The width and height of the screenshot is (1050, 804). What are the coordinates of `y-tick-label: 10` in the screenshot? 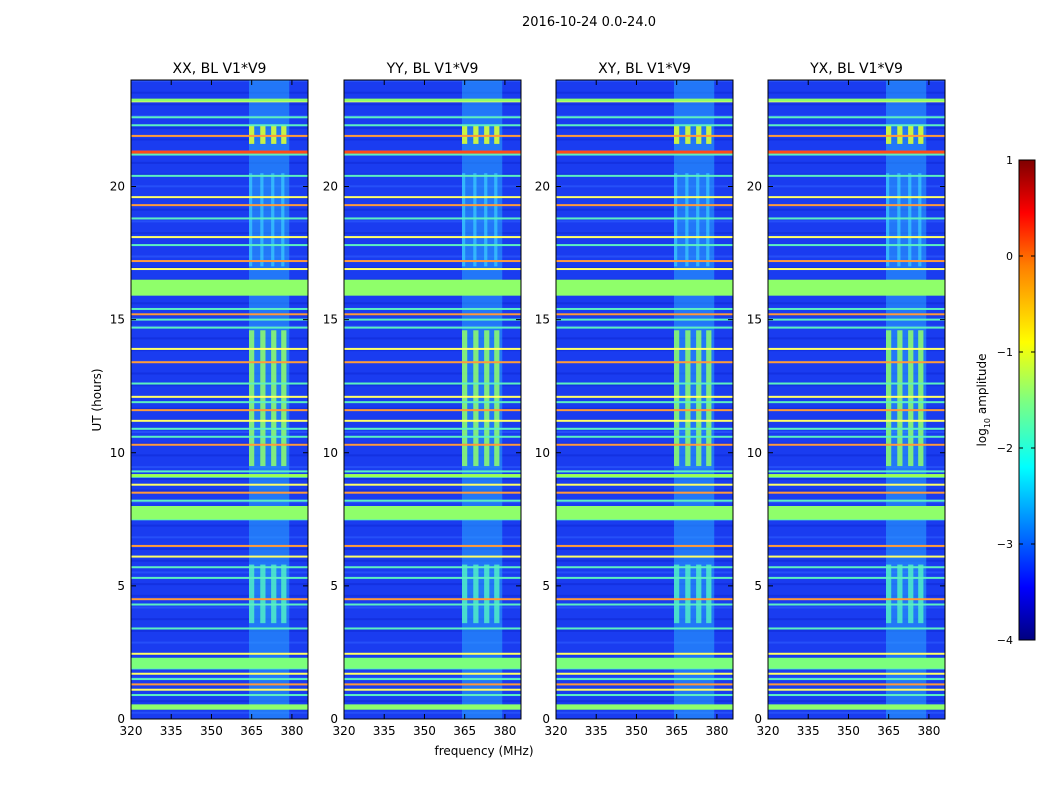 It's located at (330, 453).